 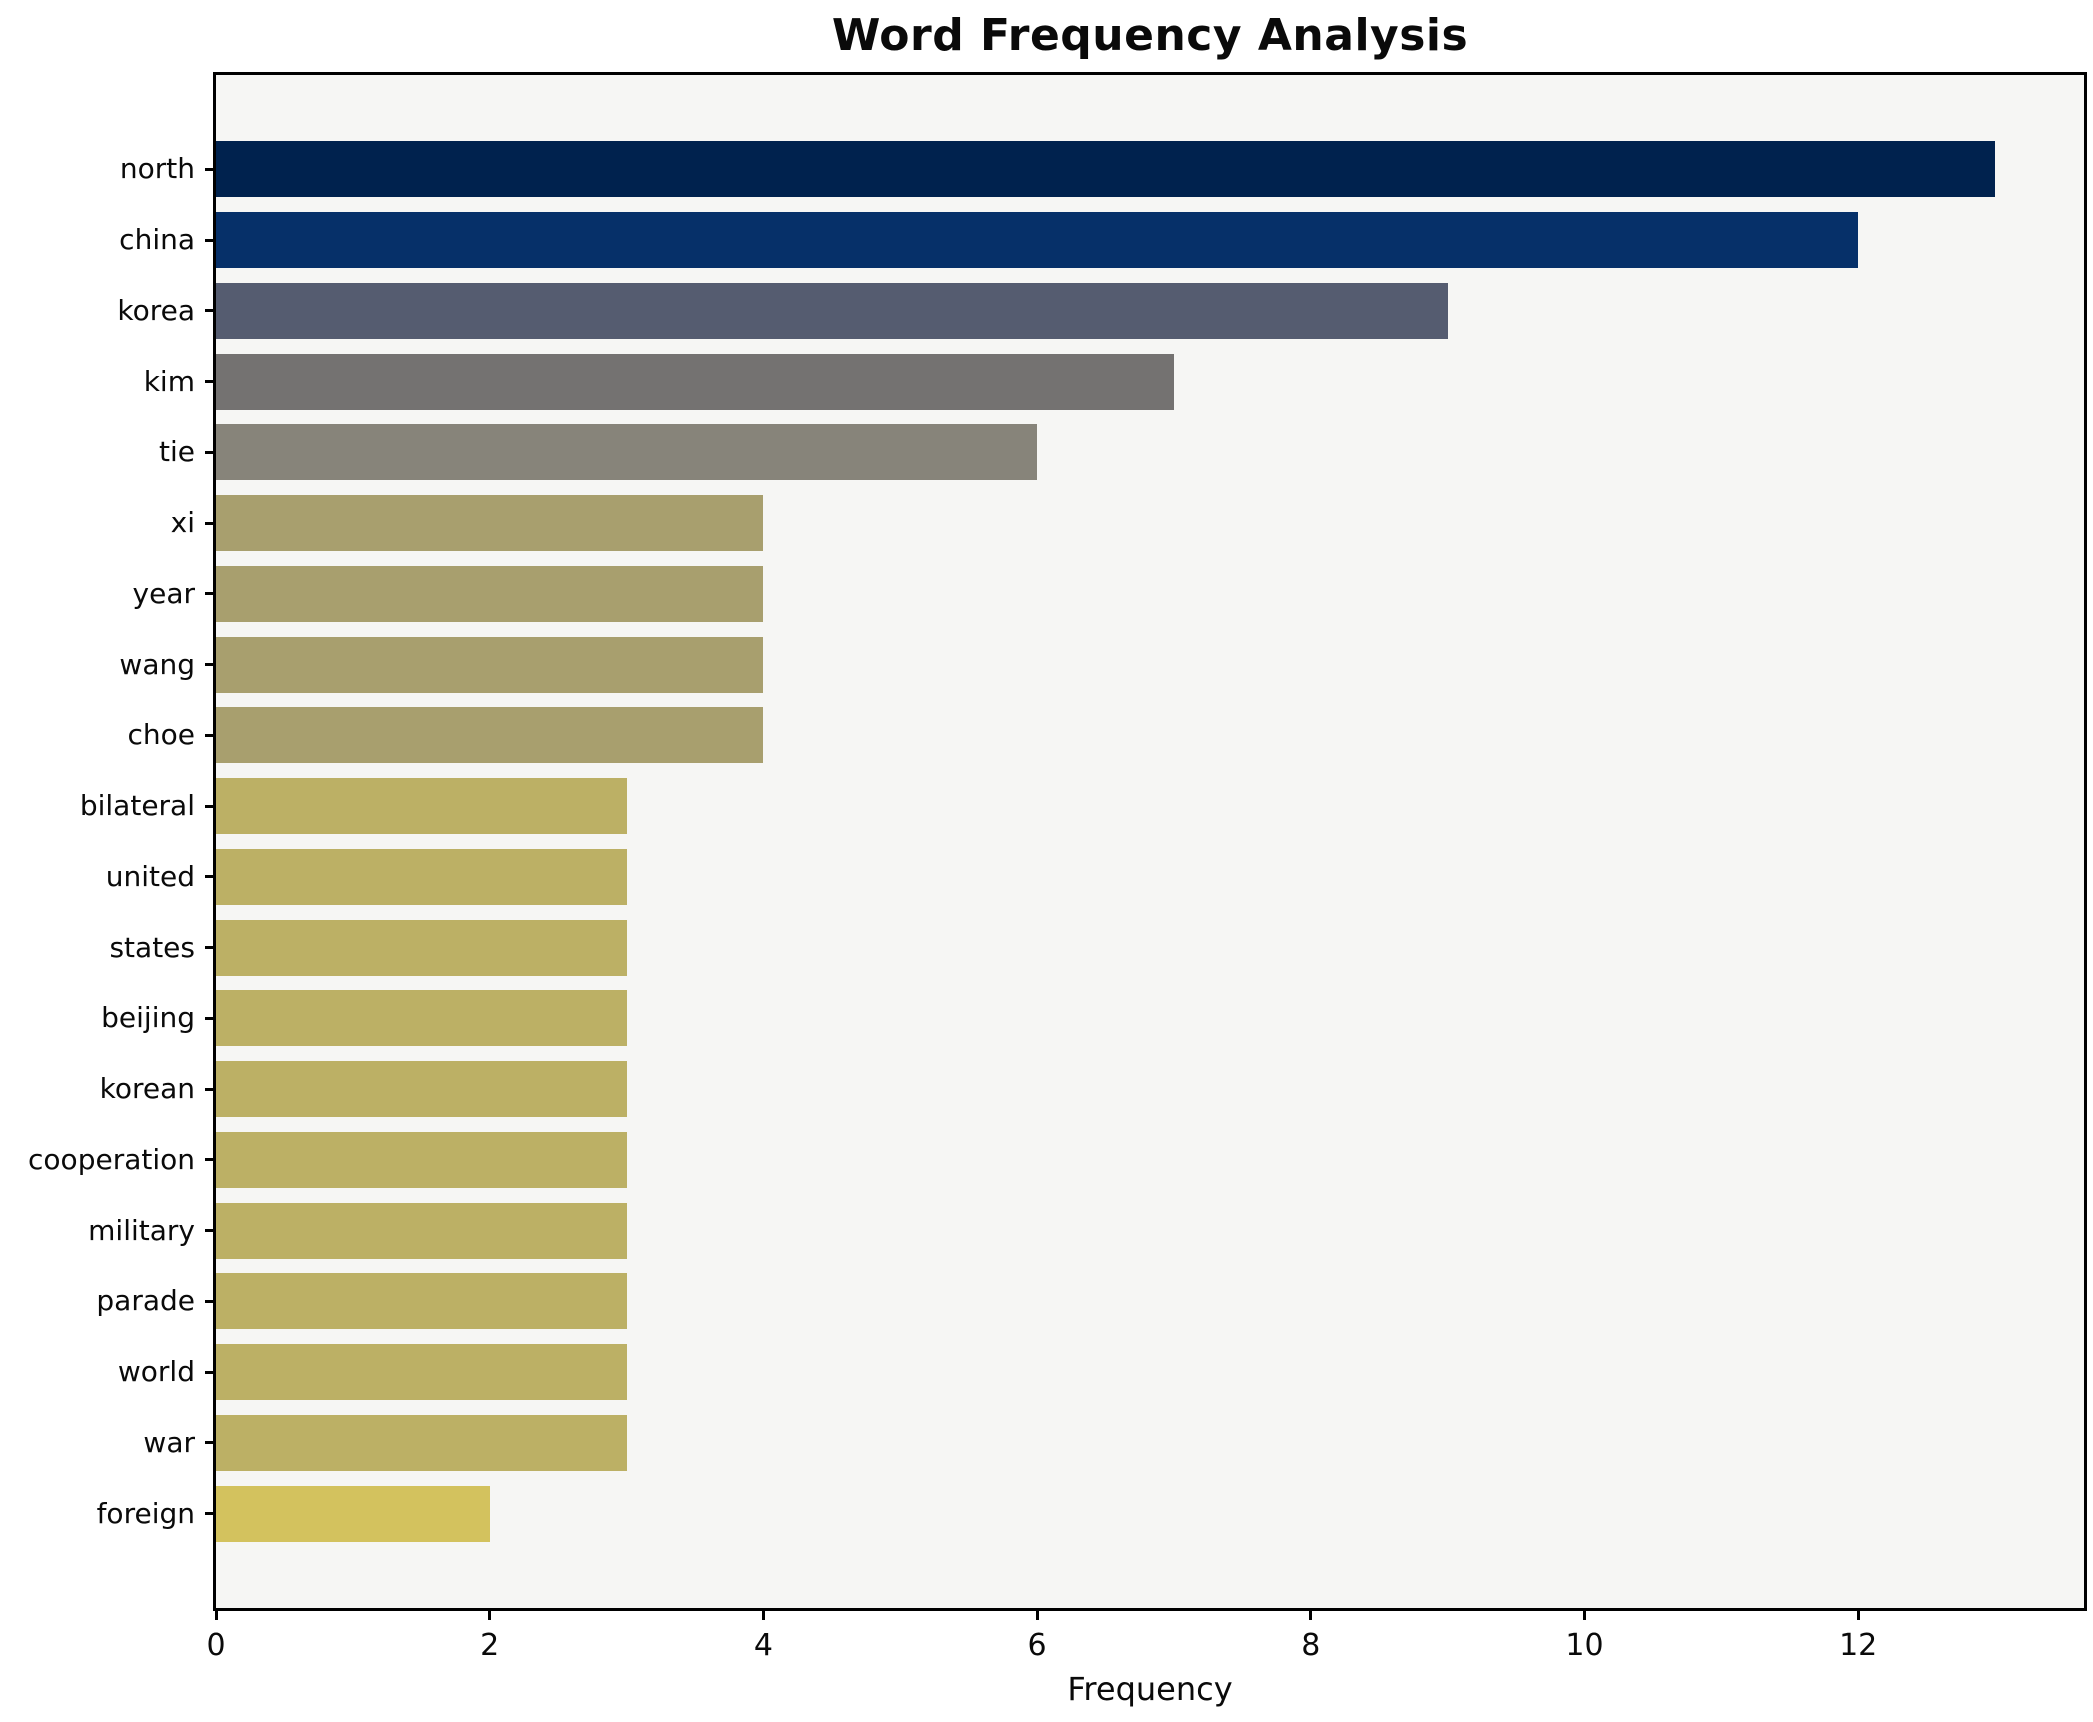 What do you see at coordinates (1311, 1645) in the screenshot?
I see `x-tick-label-8: 8` at bounding box center [1311, 1645].